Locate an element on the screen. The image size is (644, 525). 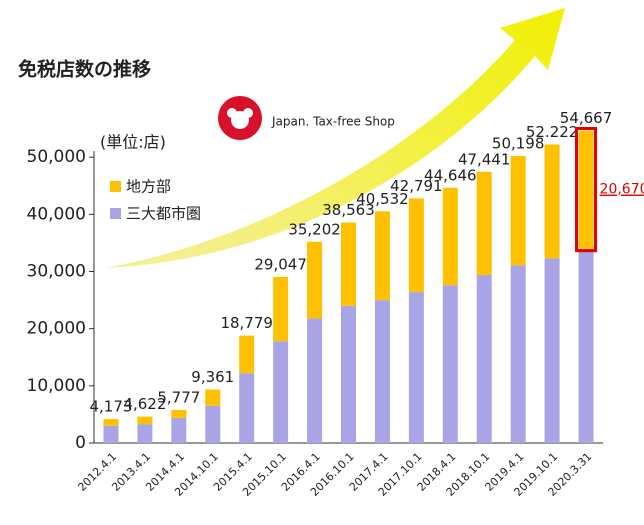
total-label: 35,202 is located at coordinates (314, 229).